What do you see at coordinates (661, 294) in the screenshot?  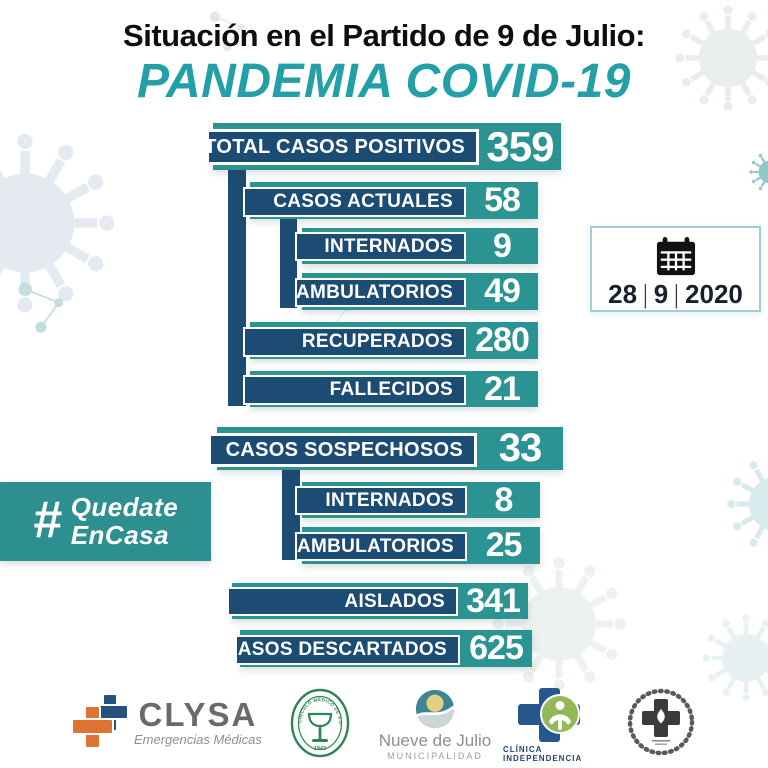 I see `date-month: 9` at bounding box center [661, 294].